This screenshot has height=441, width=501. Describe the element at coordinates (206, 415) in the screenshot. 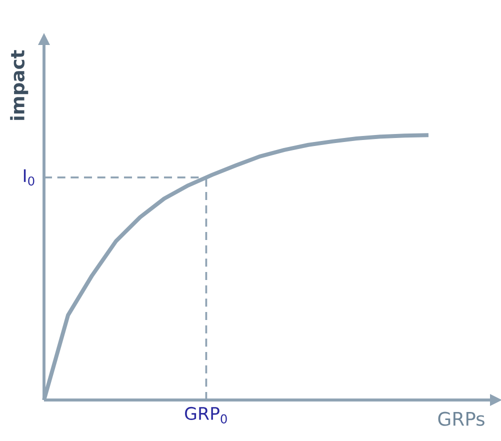

I see `text: GRP$_{0}$` at that location.